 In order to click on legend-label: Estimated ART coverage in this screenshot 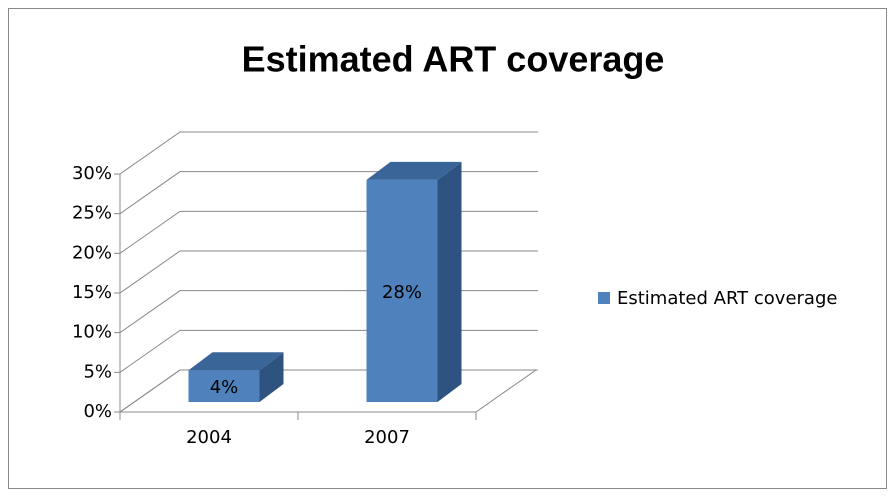, I will do `click(727, 298)`.